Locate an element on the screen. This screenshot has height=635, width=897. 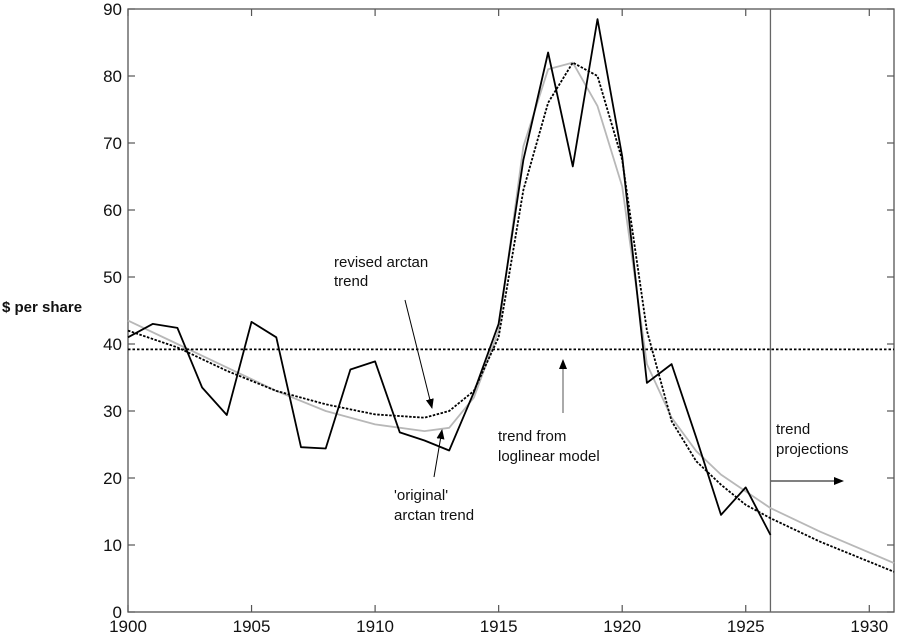
arrow-original-icon is located at coordinates (439, 453).